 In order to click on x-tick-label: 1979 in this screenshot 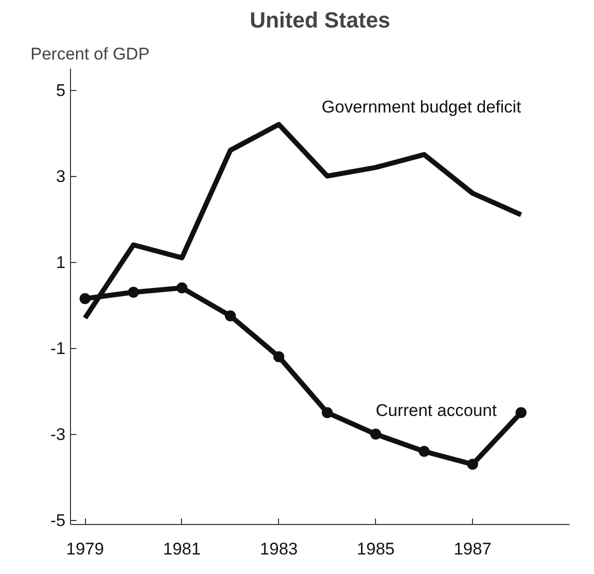, I will do `click(85, 549)`.